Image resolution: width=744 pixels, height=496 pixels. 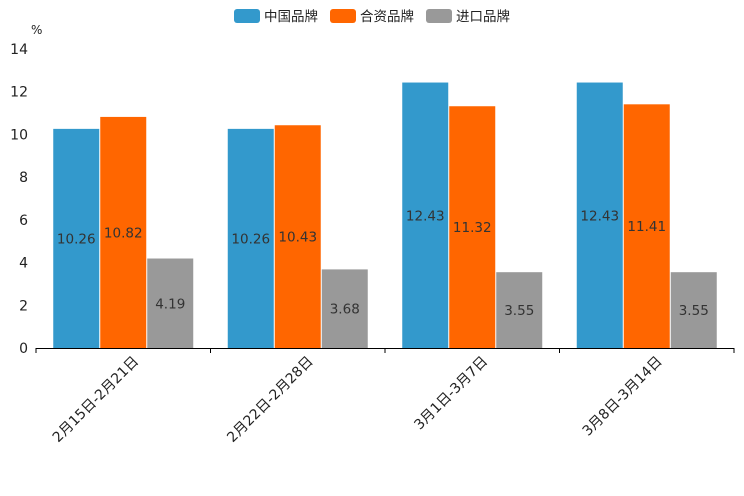 What do you see at coordinates (23, 178) in the screenshot?
I see `y-tick-label: 8` at bounding box center [23, 178].